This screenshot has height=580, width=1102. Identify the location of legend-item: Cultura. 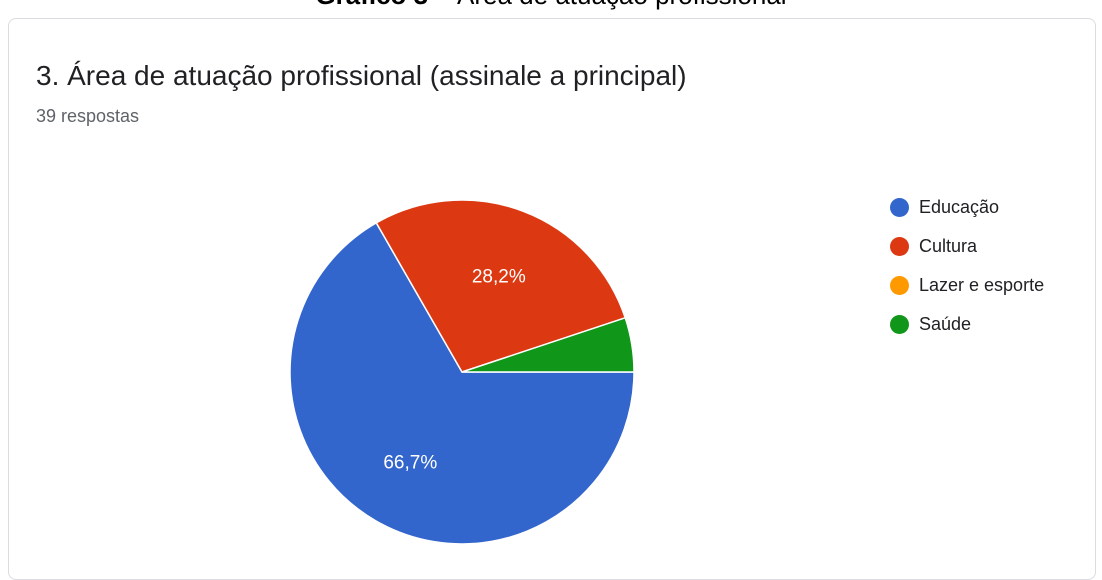
(967, 246).